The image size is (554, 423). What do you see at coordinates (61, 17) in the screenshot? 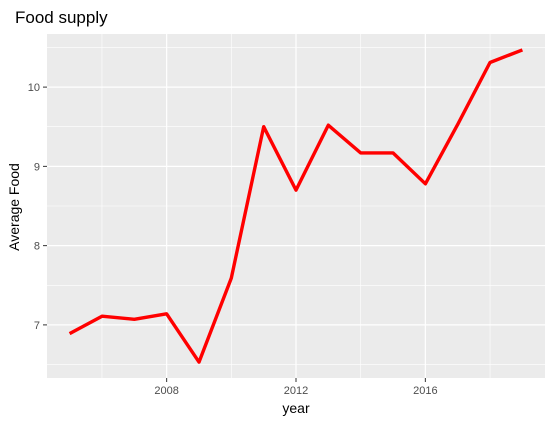
I see `chart-title: Food supply` at bounding box center [61, 17].